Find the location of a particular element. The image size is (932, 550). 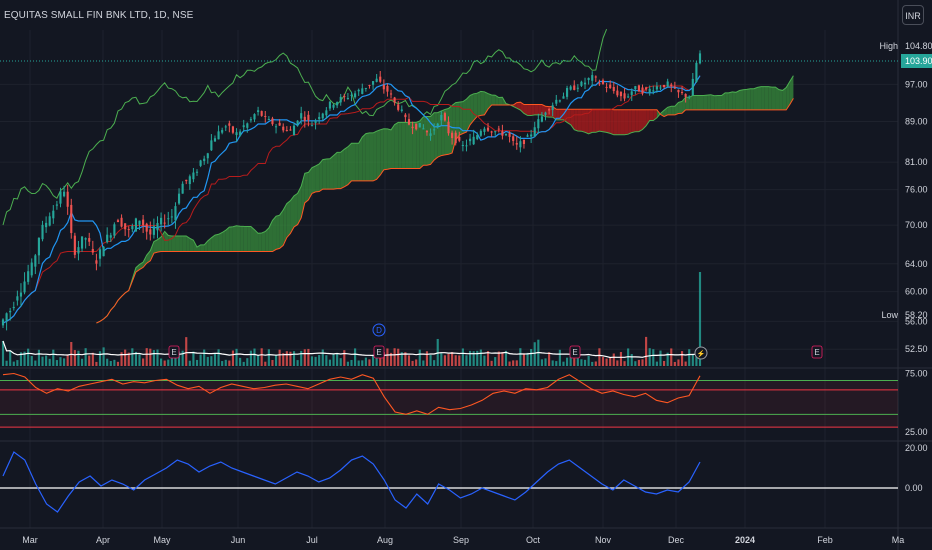

split-marker-icon: ⚡ is located at coordinates (701, 353).